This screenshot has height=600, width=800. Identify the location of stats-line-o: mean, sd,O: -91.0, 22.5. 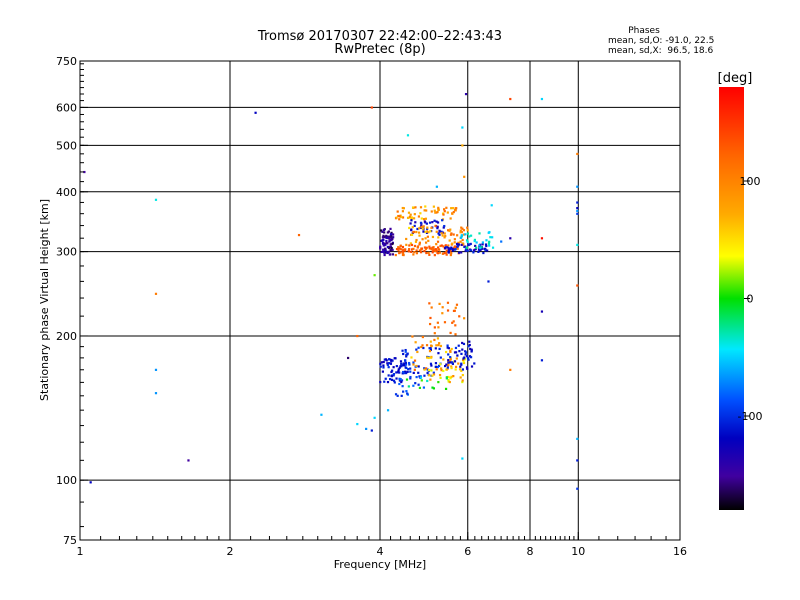
(661, 41).